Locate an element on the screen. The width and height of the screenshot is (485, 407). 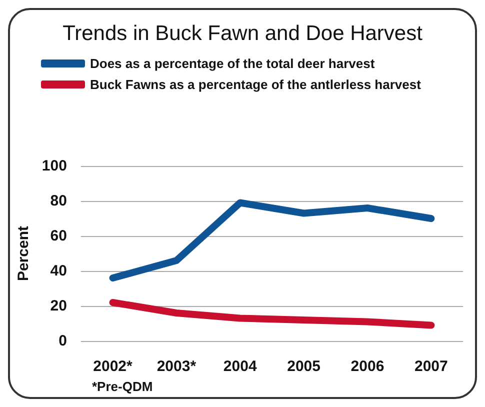
x-tick-label: 2006 is located at coordinates (367, 366).